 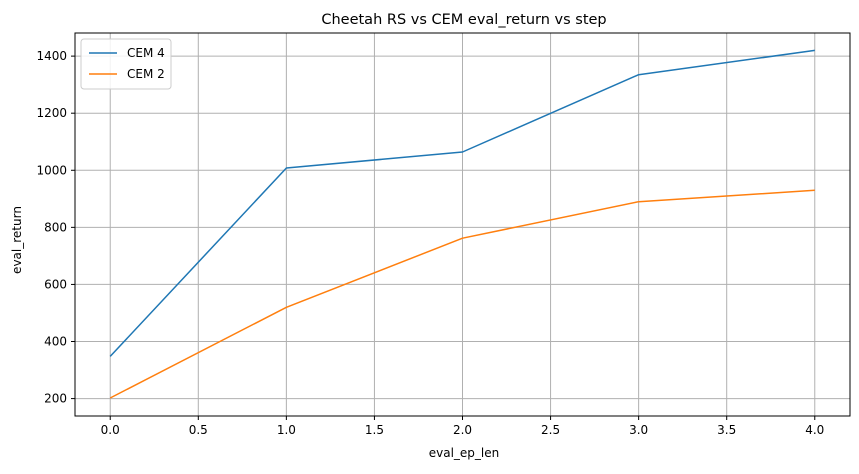 I want to click on x-tick-label: 3.0, so click(x=638, y=430).